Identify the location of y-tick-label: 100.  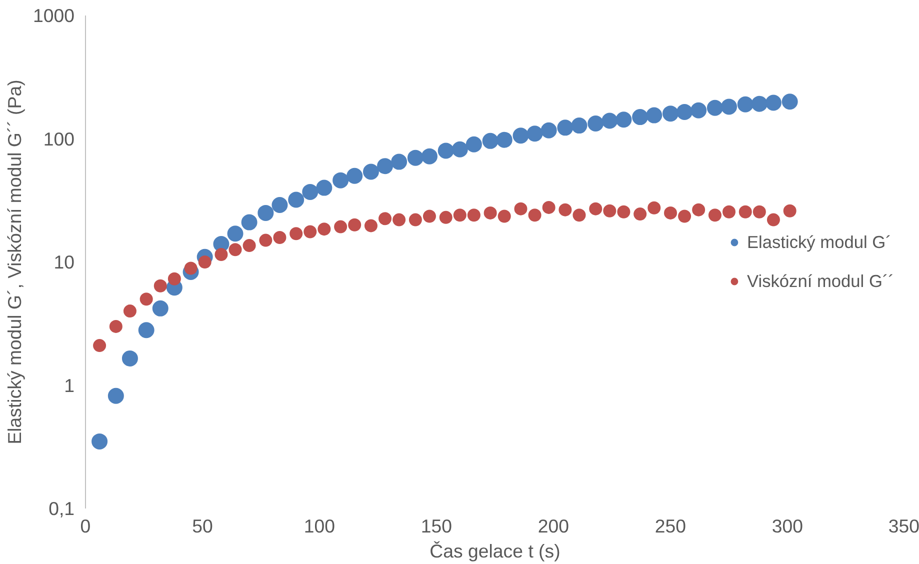
(59, 139).